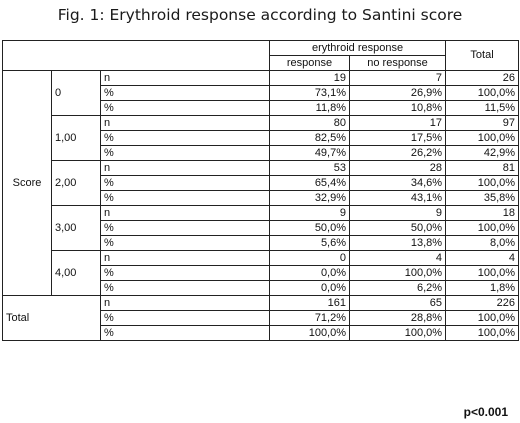  What do you see at coordinates (76, 93) in the screenshot?
I see `score-value-cell: 0` at bounding box center [76, 93].